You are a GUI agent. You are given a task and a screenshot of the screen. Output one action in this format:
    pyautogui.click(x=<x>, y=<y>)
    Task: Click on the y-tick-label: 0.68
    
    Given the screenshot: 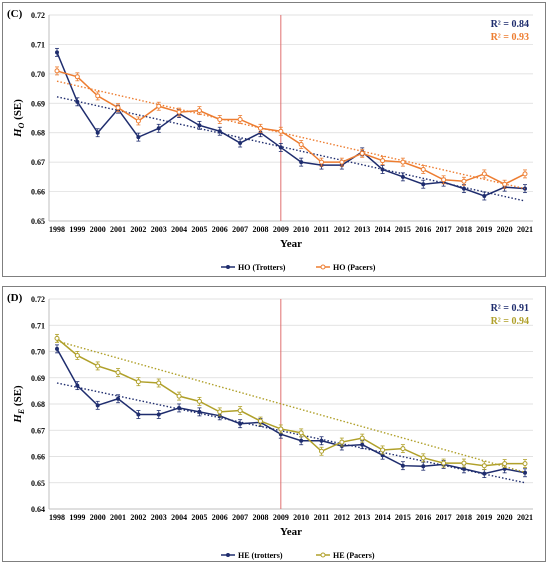 What is the action you would take?
    pyautogui.click(x=38, y=404)
    